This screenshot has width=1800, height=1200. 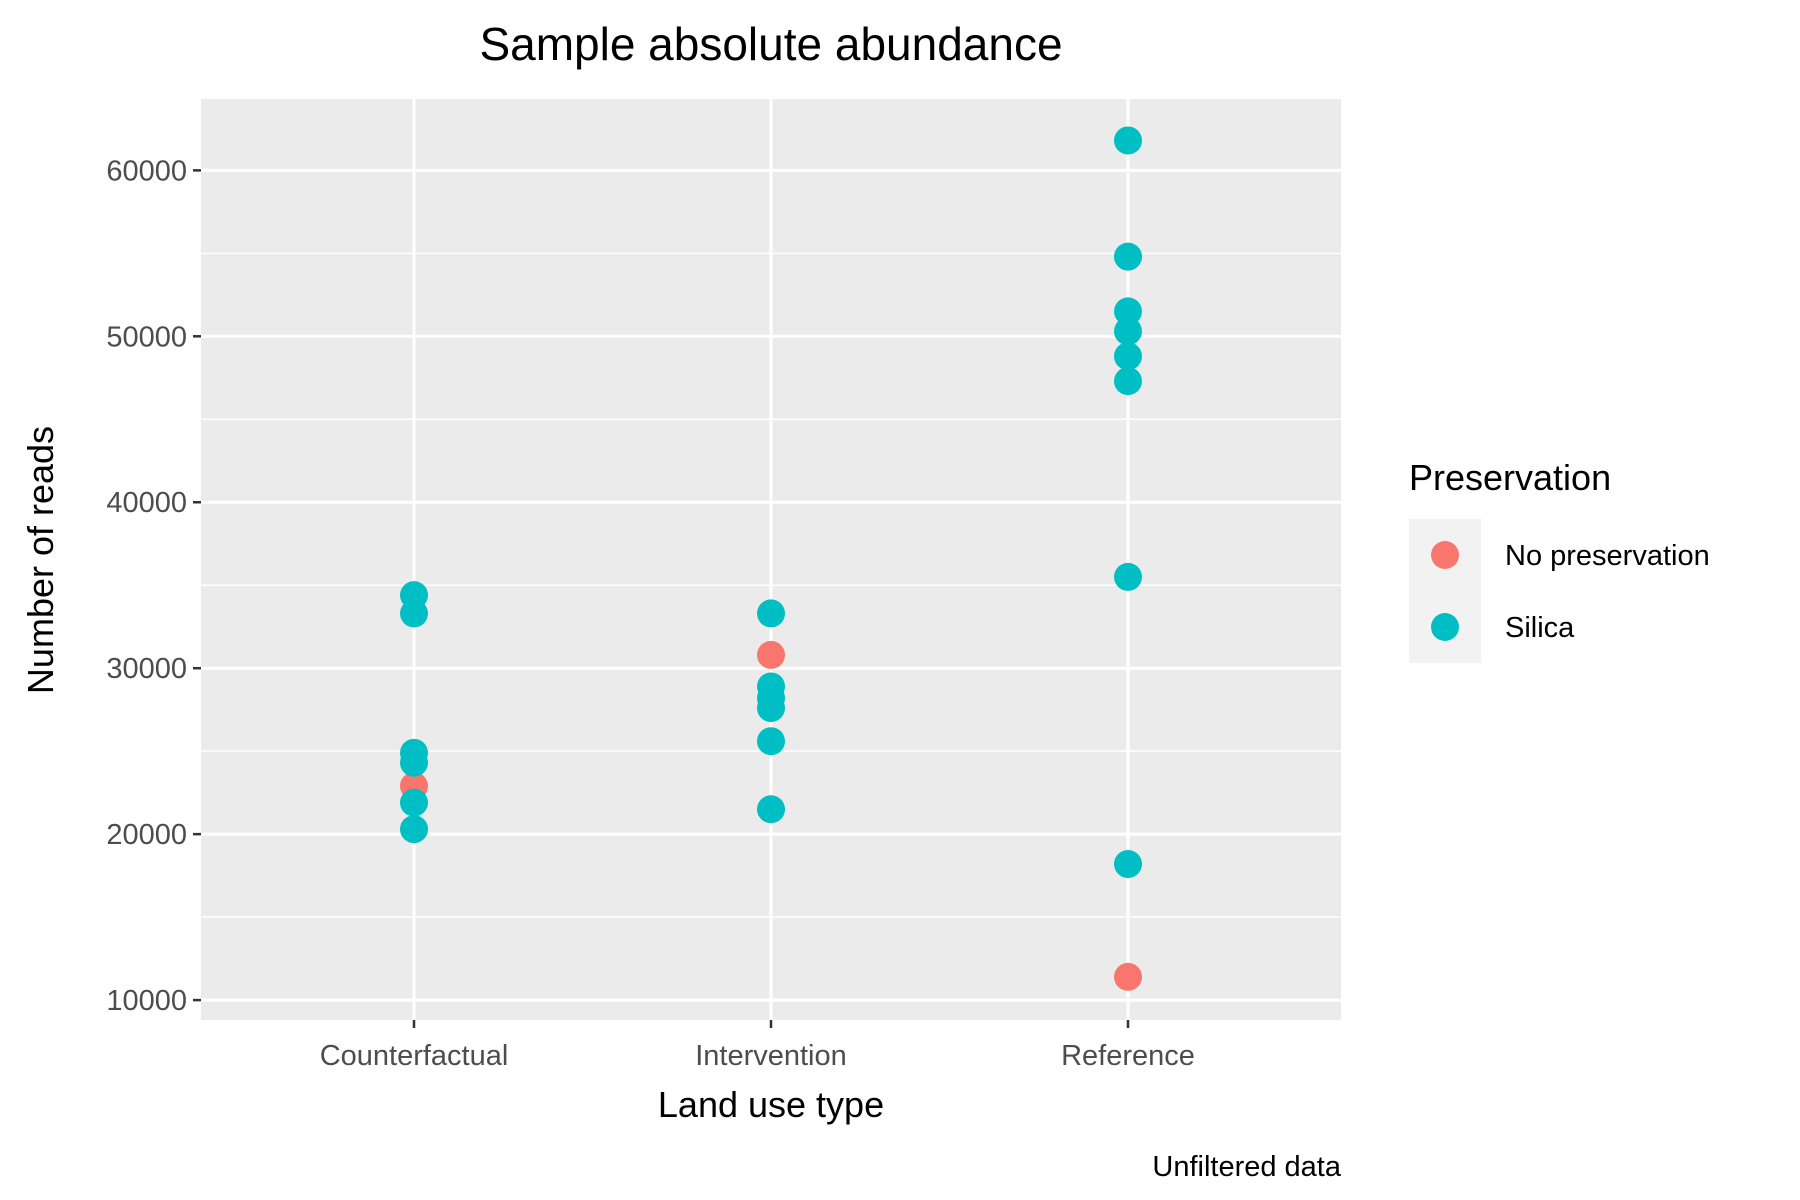 I want to click on y-tick-label: 40000, so click(x=146, y=503).